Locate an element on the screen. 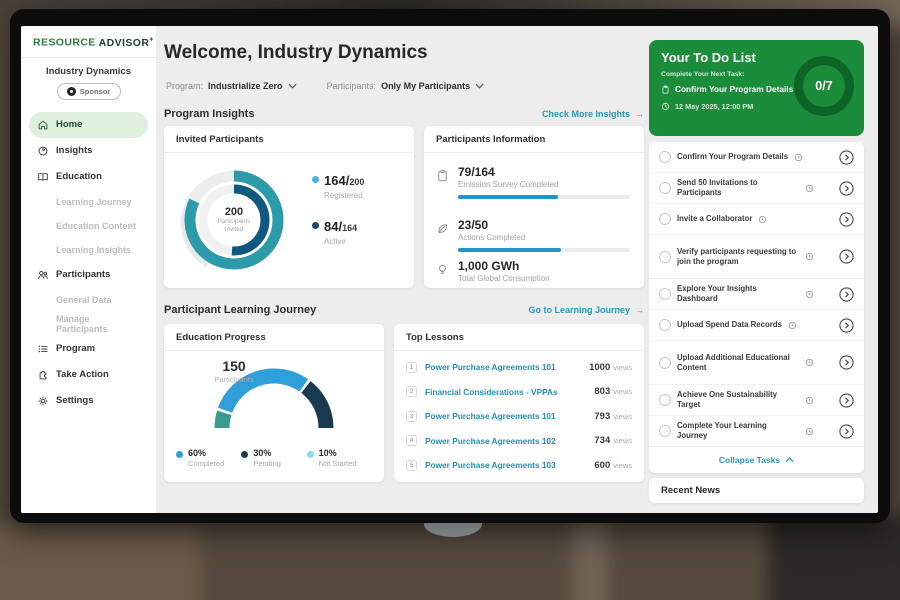 The width and height of the screenshot is (900, 600). rank-badge: 5 is located at coordinates (411, 465).